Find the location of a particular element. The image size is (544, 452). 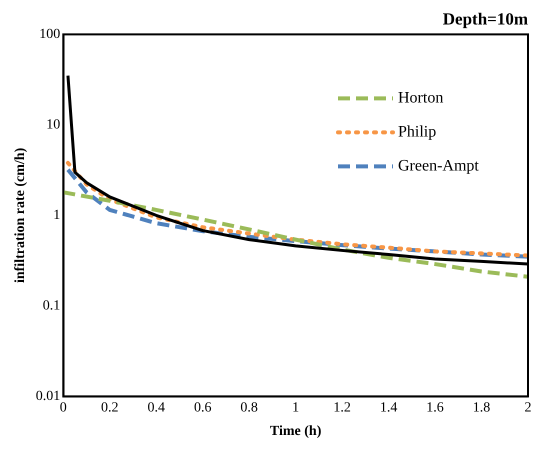

x-tick-label: 1.4 is located at coordinates (389, 408).